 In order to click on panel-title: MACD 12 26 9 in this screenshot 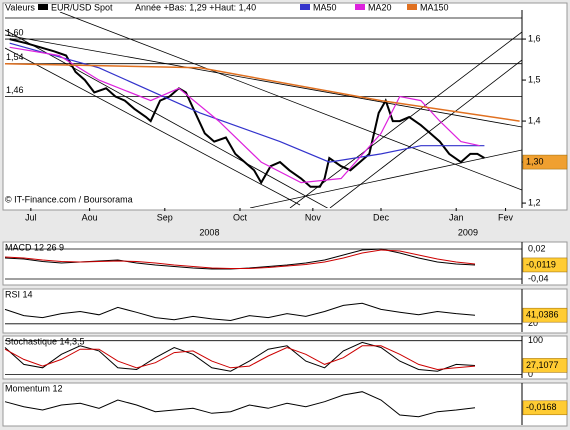, I will do `click(34, 247)`.